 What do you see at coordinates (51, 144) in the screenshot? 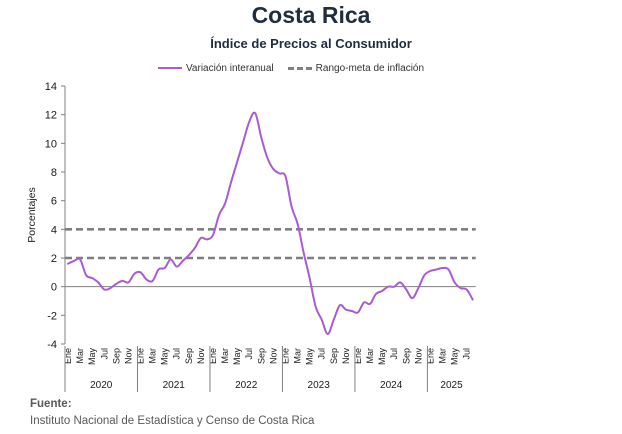
I see `y-tick-label: 10` at bounding box center [51, 144].